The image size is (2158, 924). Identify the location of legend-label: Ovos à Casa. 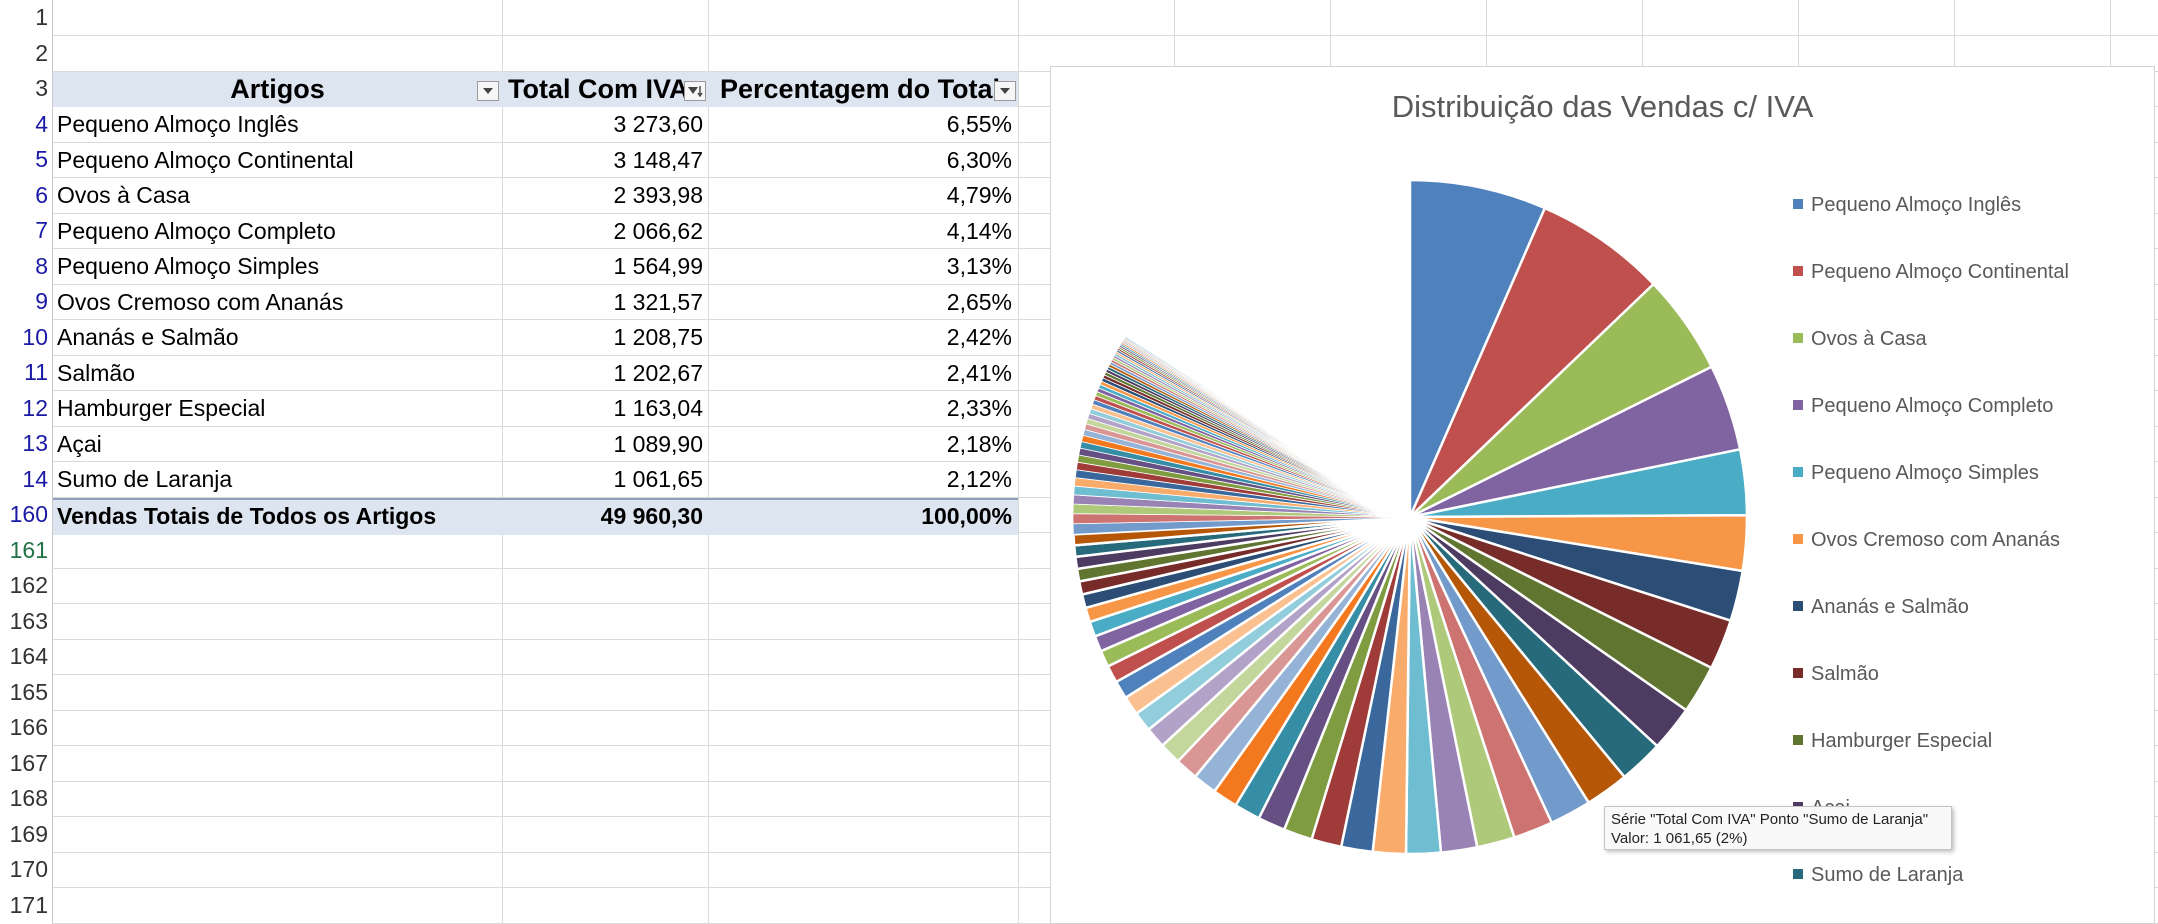
(1869, 339).